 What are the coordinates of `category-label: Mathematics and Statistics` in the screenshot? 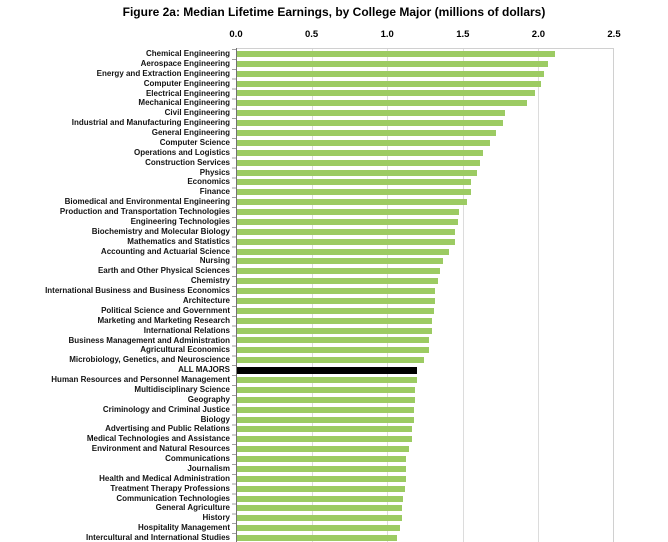 It's located at (178, 241).